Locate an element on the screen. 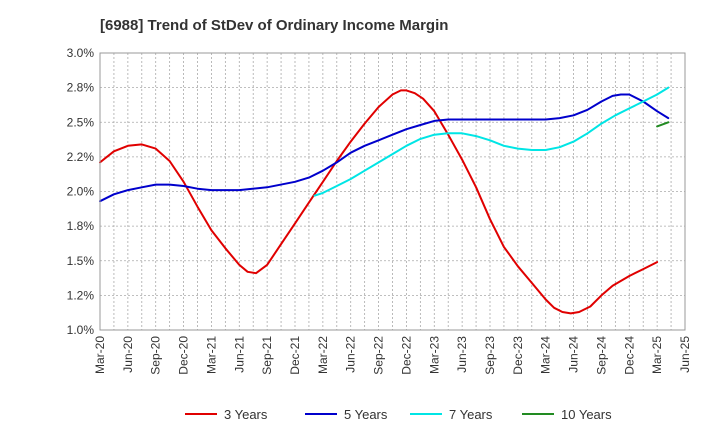 The width and height of the screenshot is (720, 440). y-tick-label: 1.0% is located at coordinates (81, 330).